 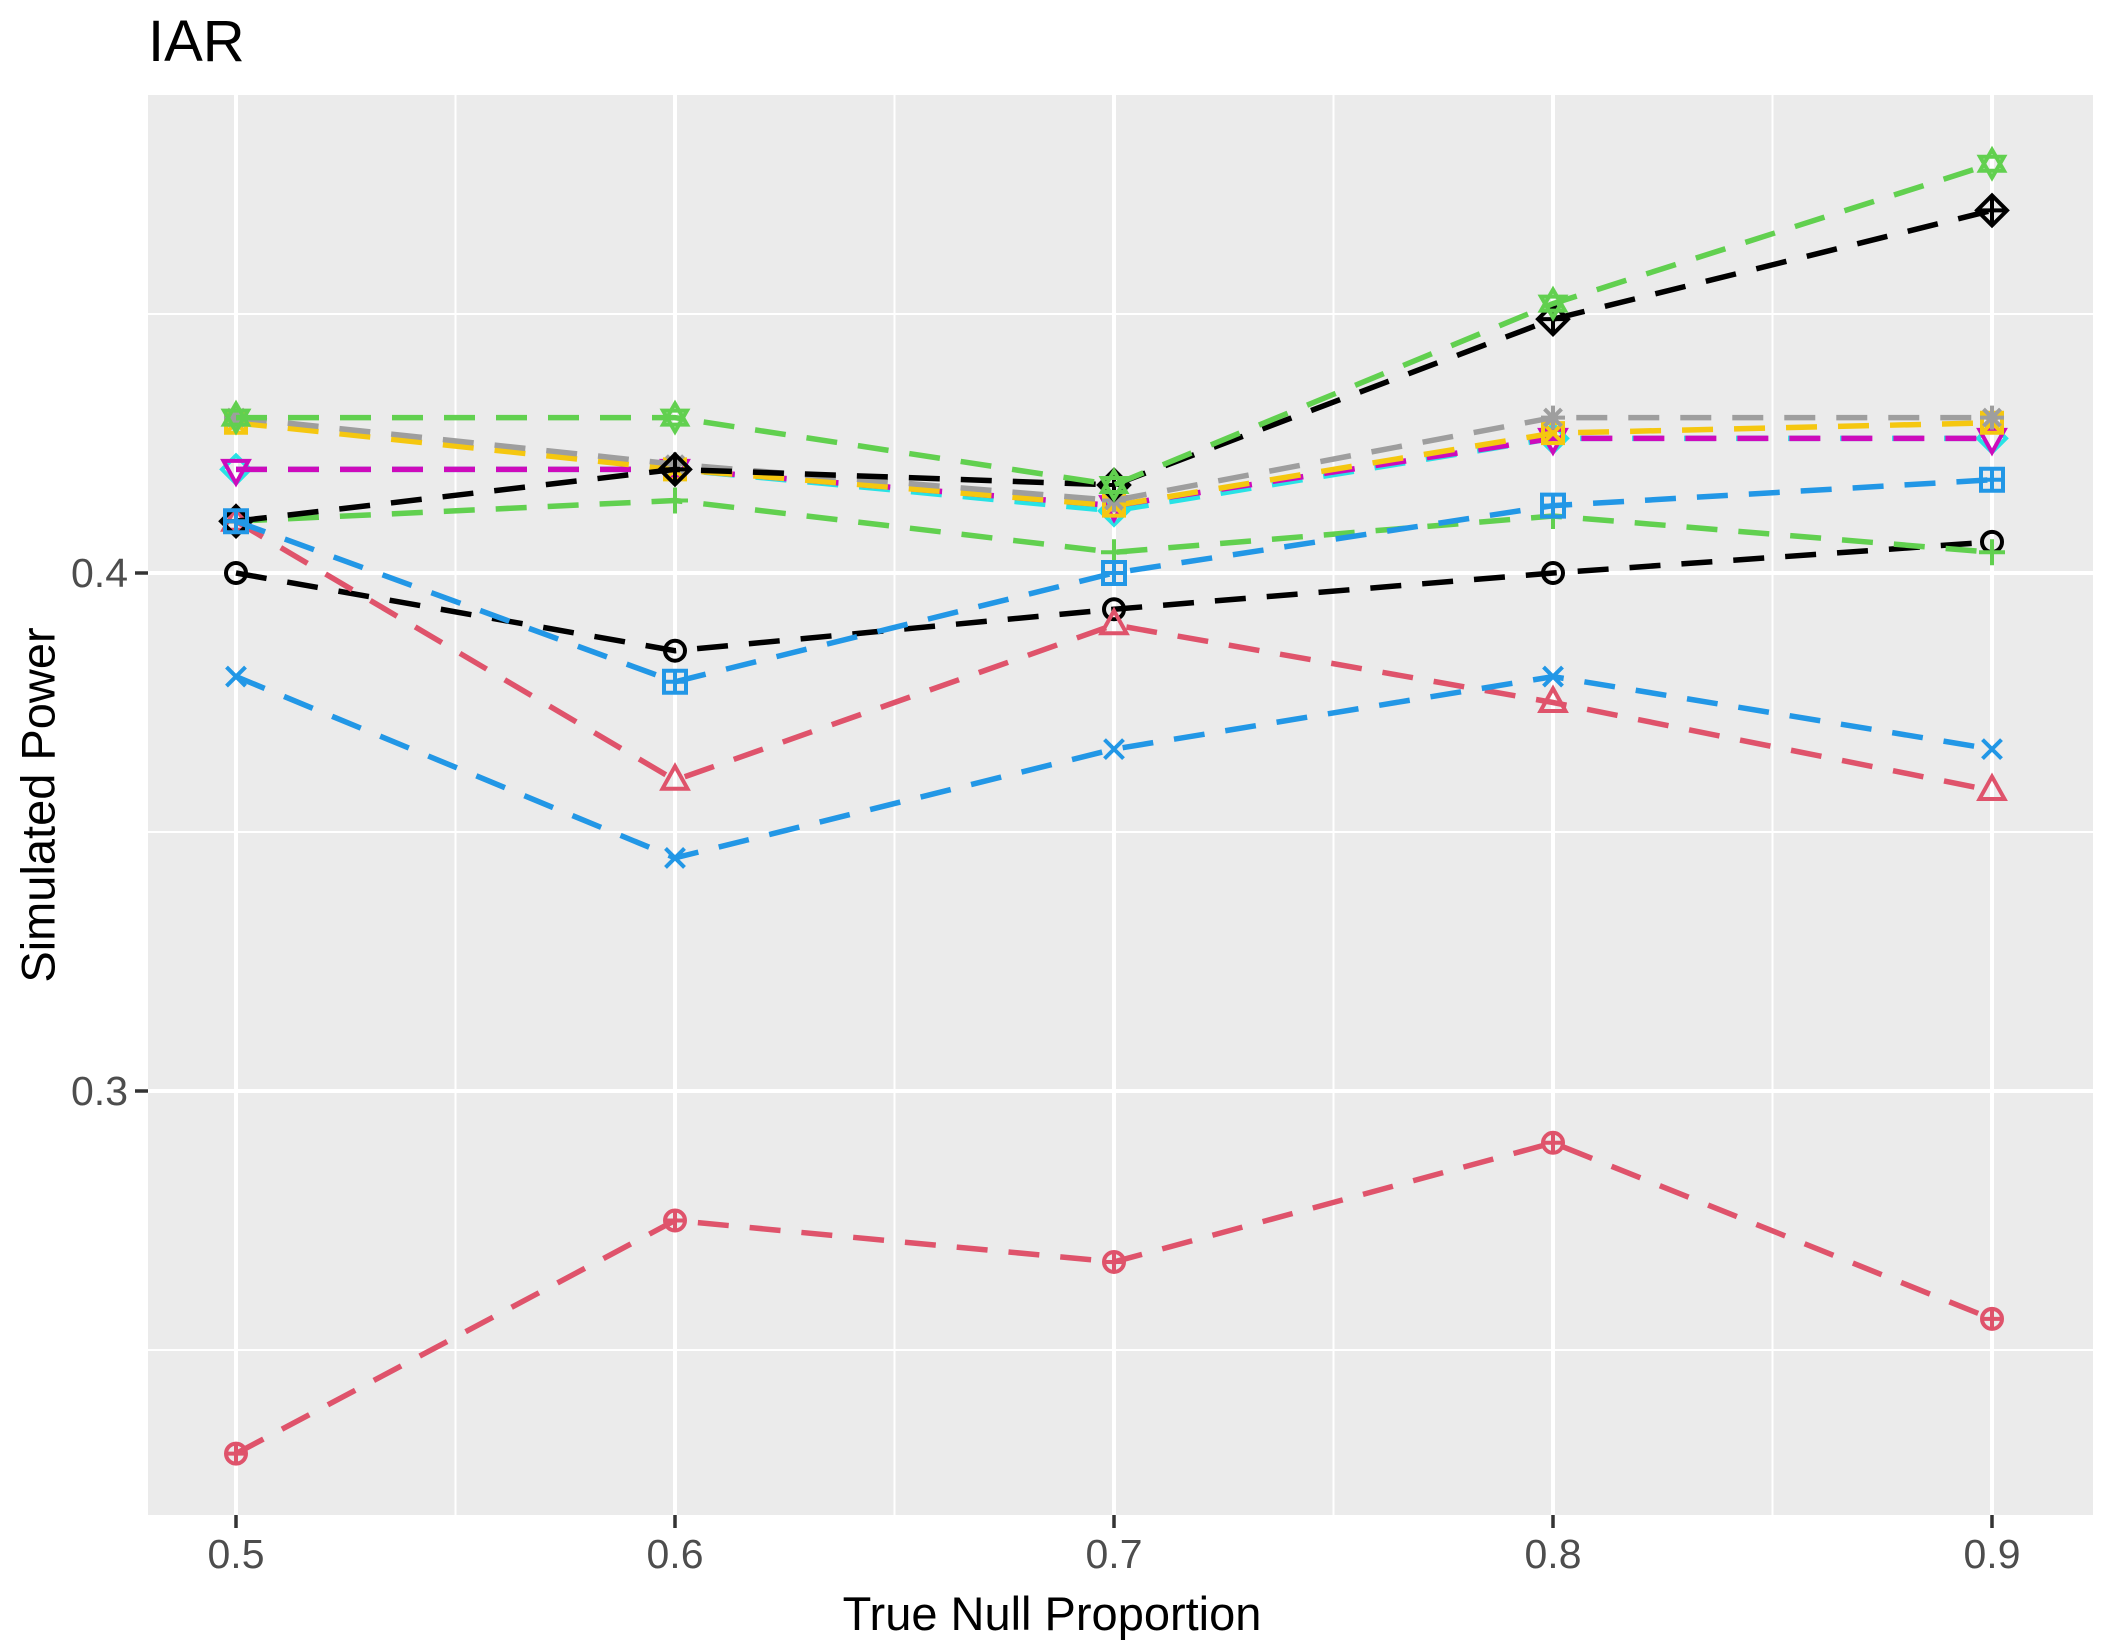 I want to click on series-line-gray-asterisk, so click(x=1113, y=459).